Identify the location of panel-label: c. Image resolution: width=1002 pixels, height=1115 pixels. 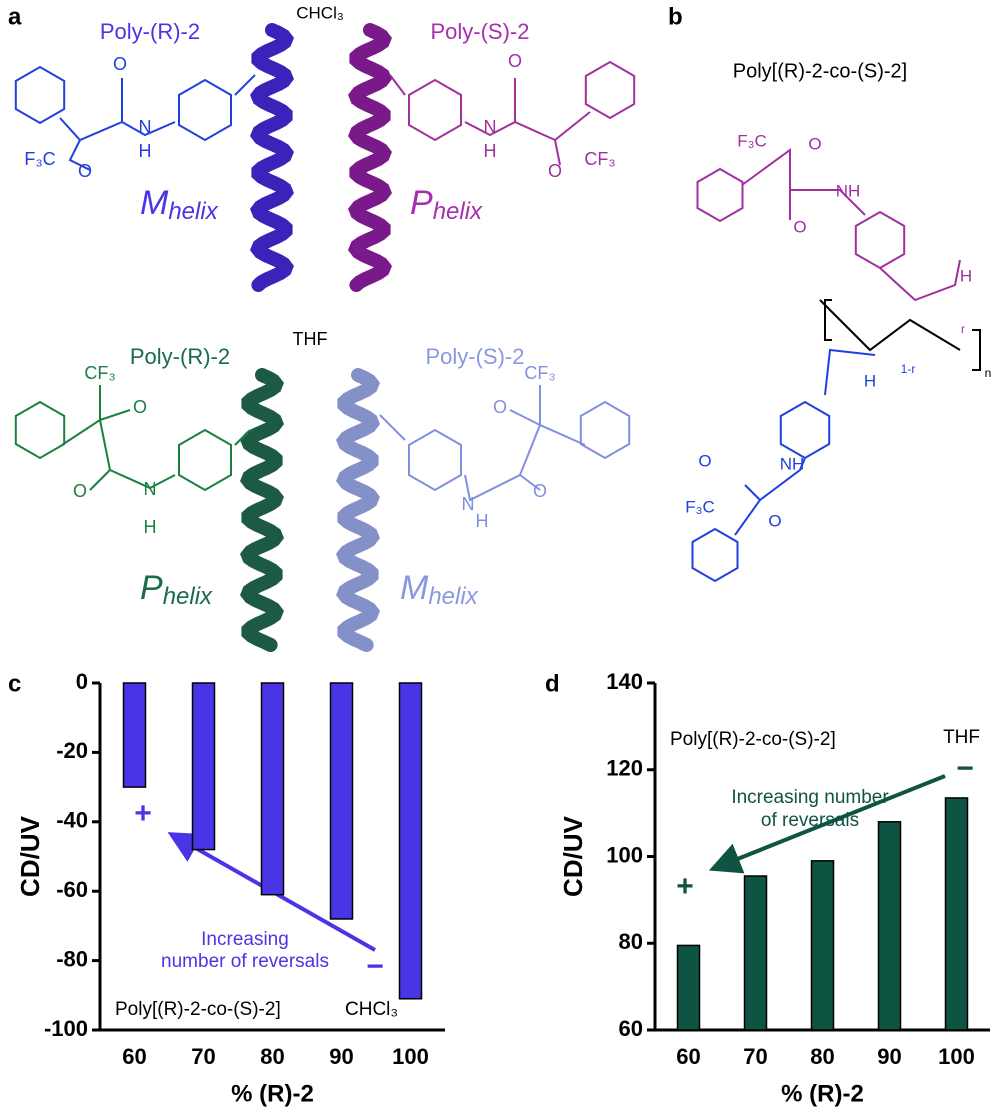
(14, 683).